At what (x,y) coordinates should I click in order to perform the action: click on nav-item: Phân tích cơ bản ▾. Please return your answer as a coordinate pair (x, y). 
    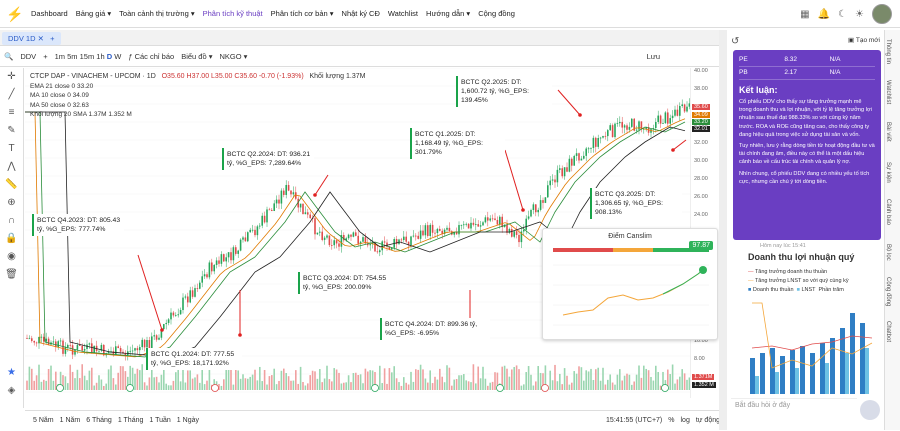
    Looking at the image, I should click on (302, 13).